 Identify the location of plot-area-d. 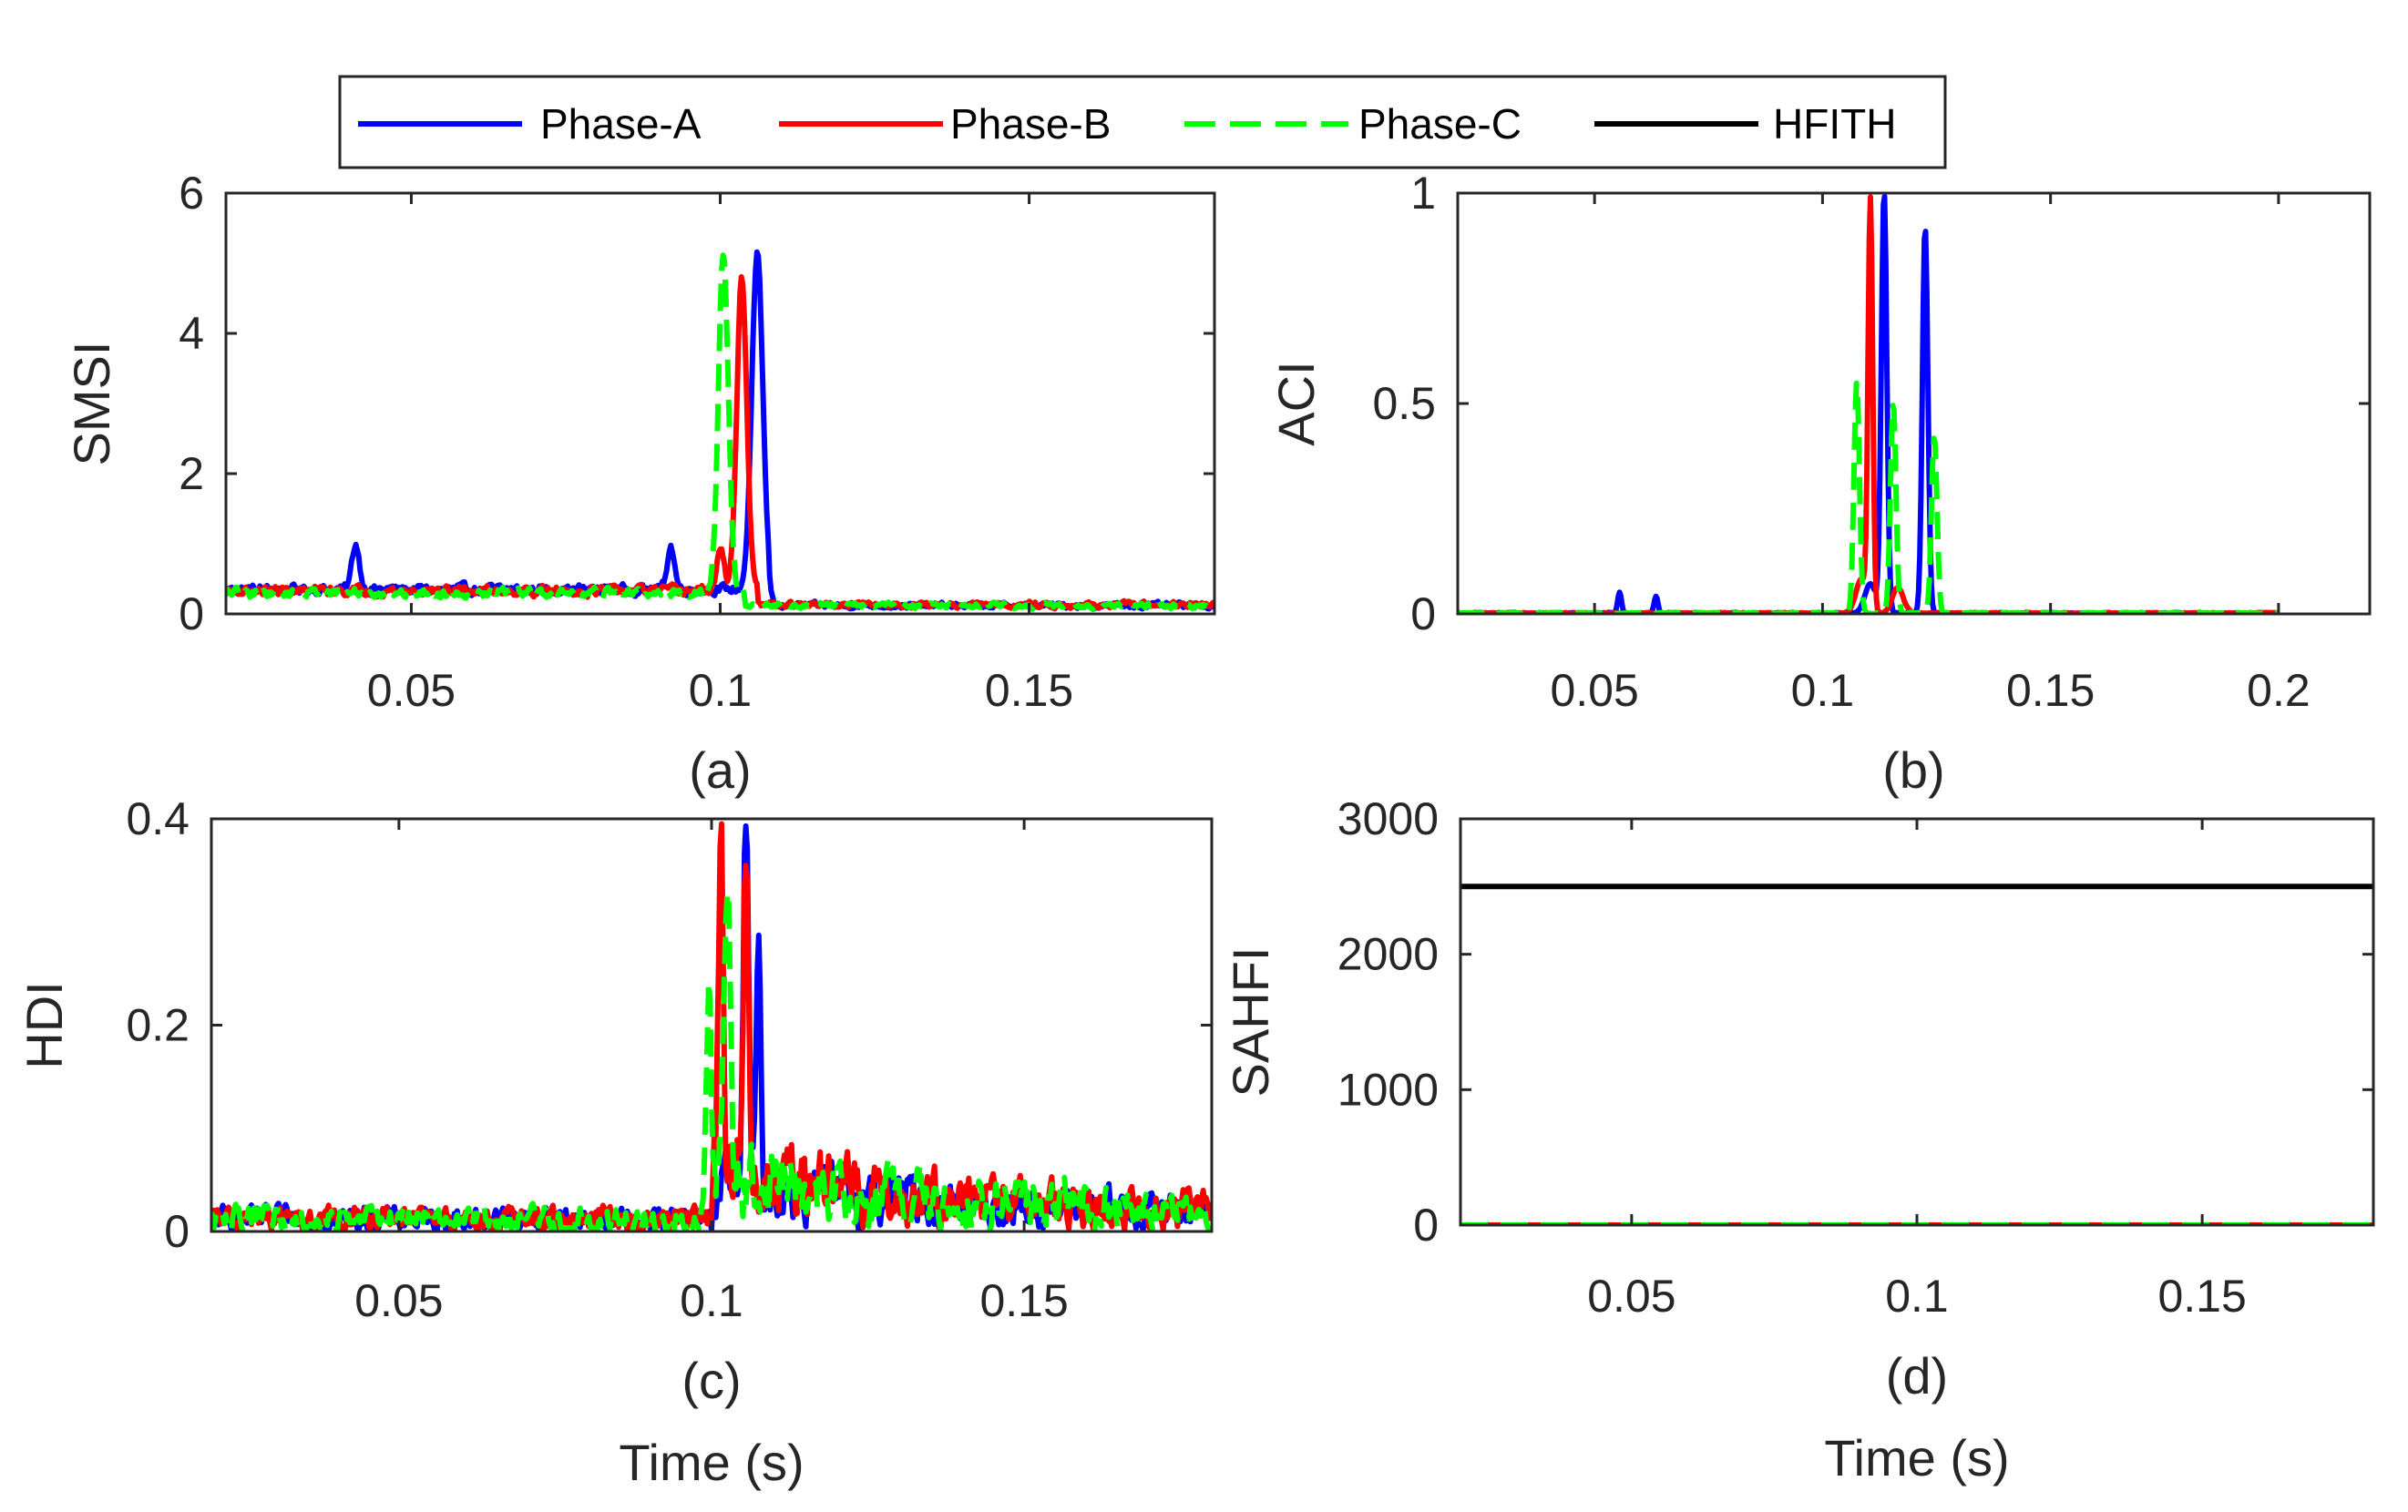
(1917, 1022).